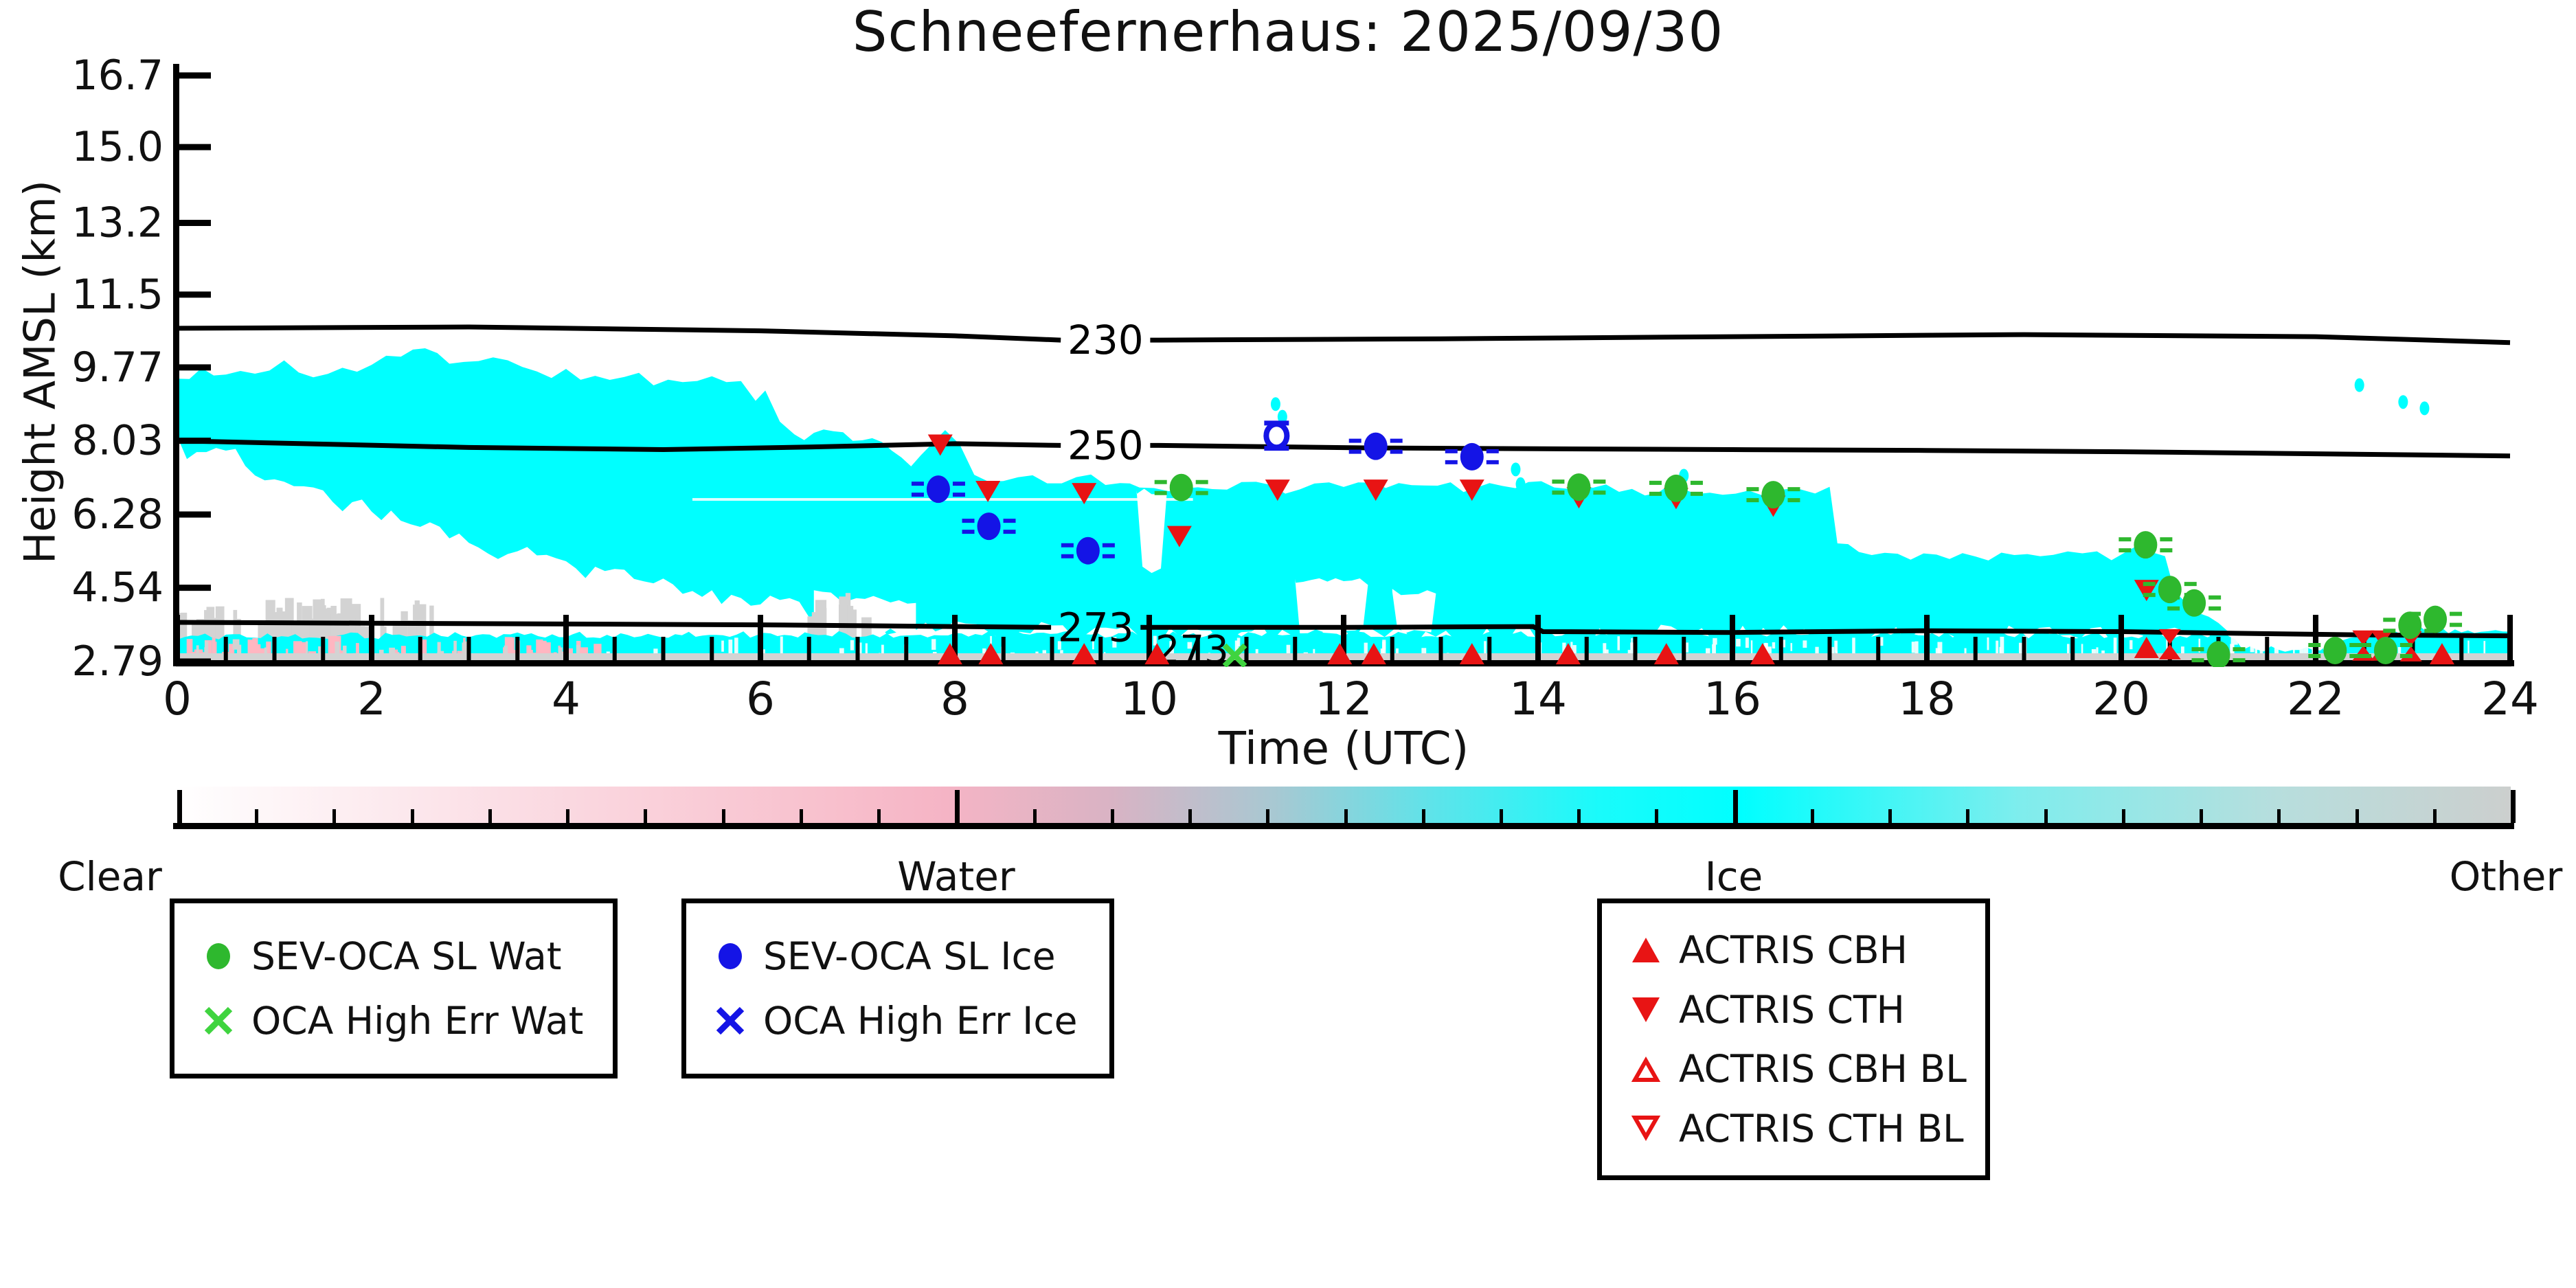 This screenshot has height=1288, width=2576. What do you see at coordinates (1343, 699) in the screenshot?
I see `x-tick-label: 12` at bounding box center [1343, 699].